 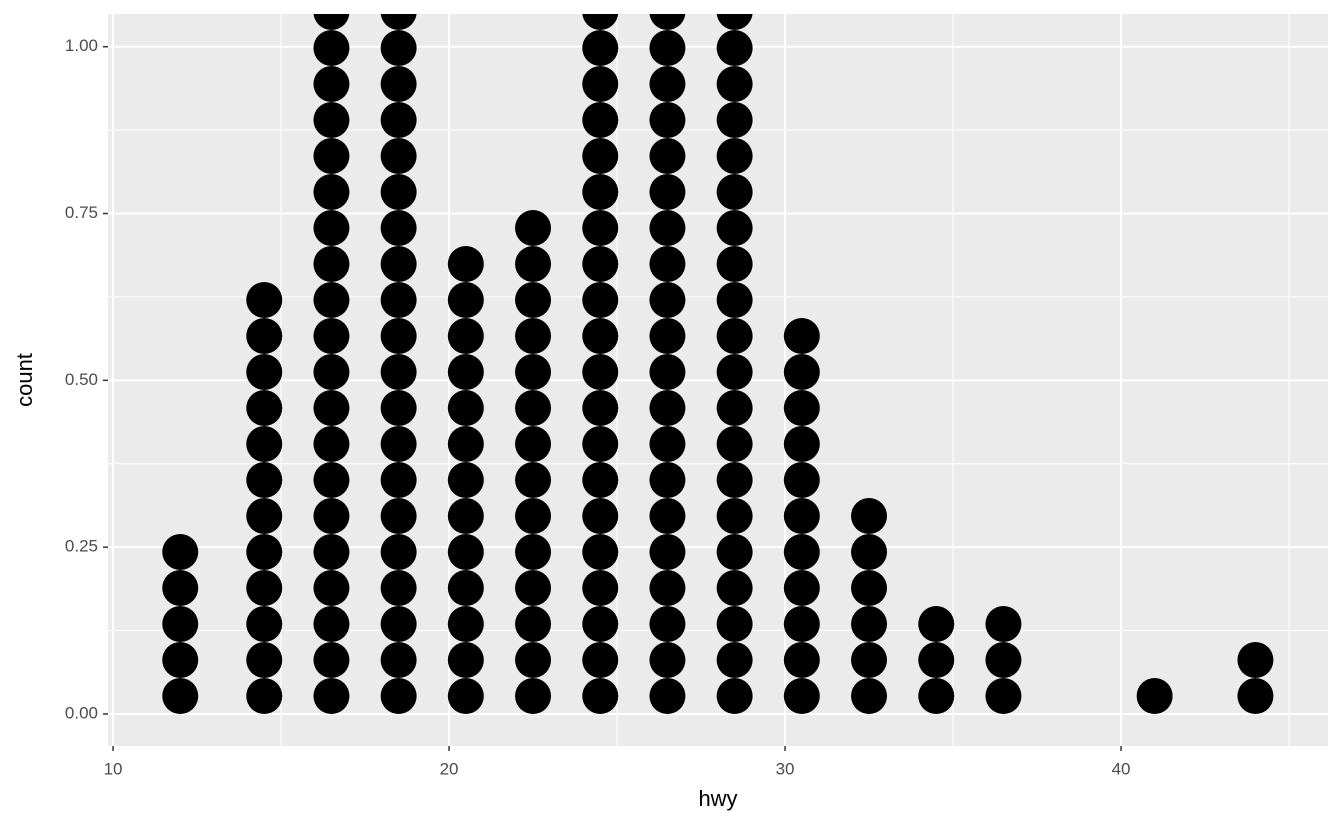 What do you see at coordinates (24, 380) in the screenshot?
I see `y-axis-title: count` at bounding box center [24, 380].